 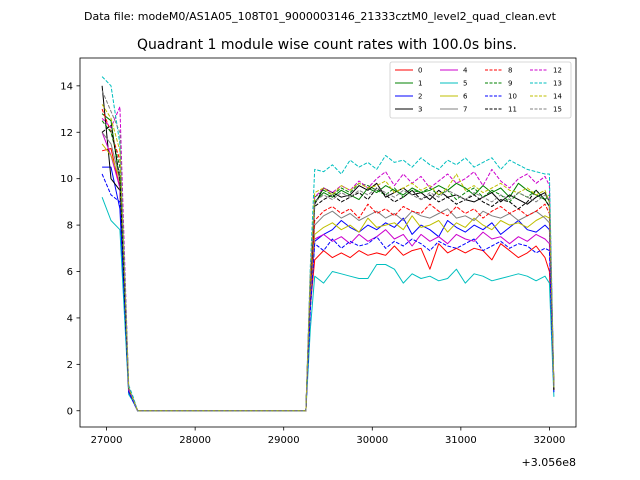 What do you see at coordinates (557, 97) in the screenshot?
I see `legend-label-14: 14` at bounding box center [557, 97].